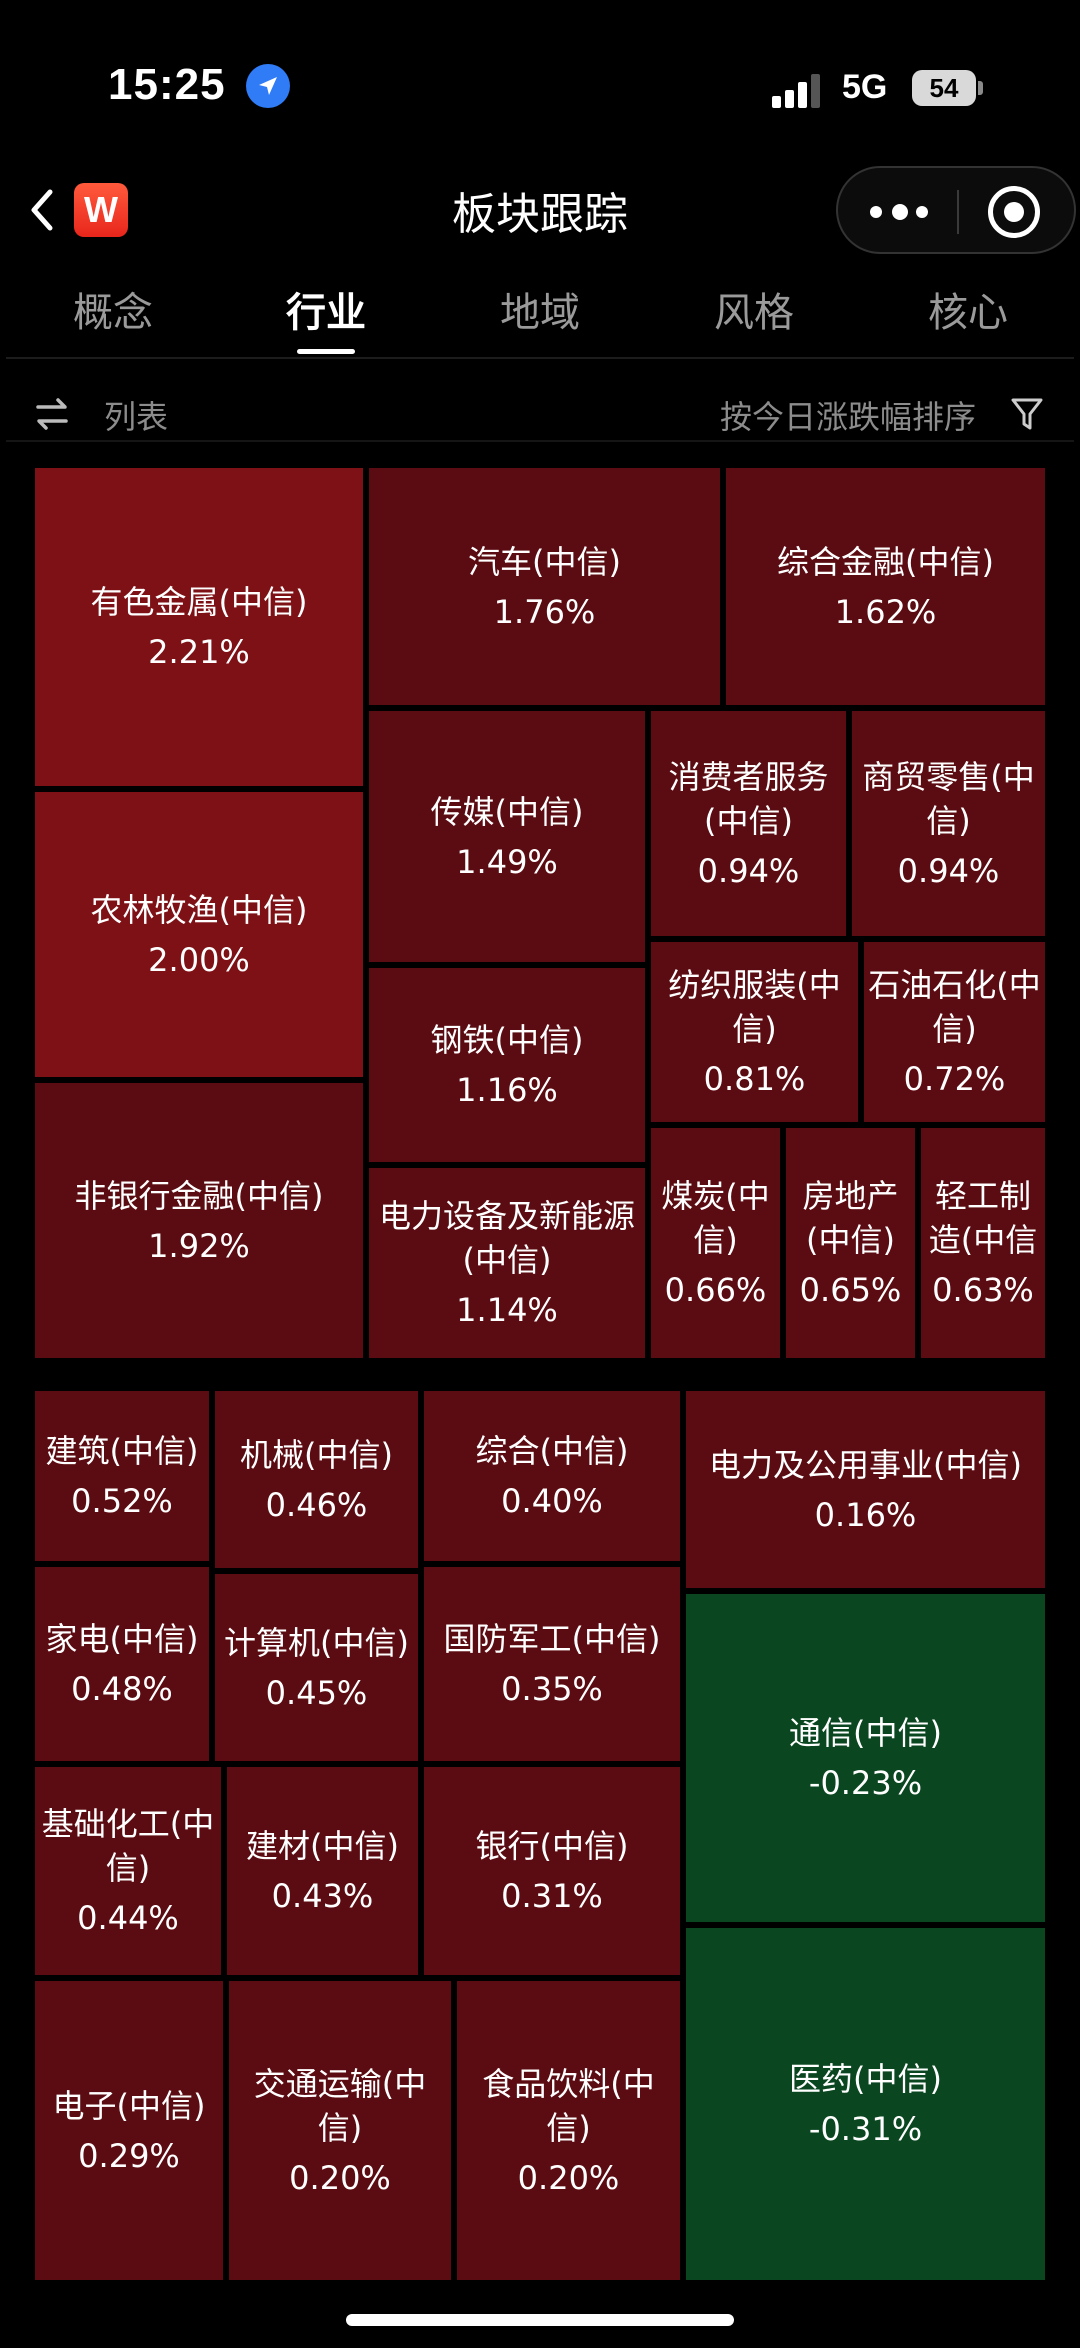  What do you see at coordinates (507, 1310) in the screenshot?
I see `sector-change: 1.14%` at bounding box center [507, 1310].